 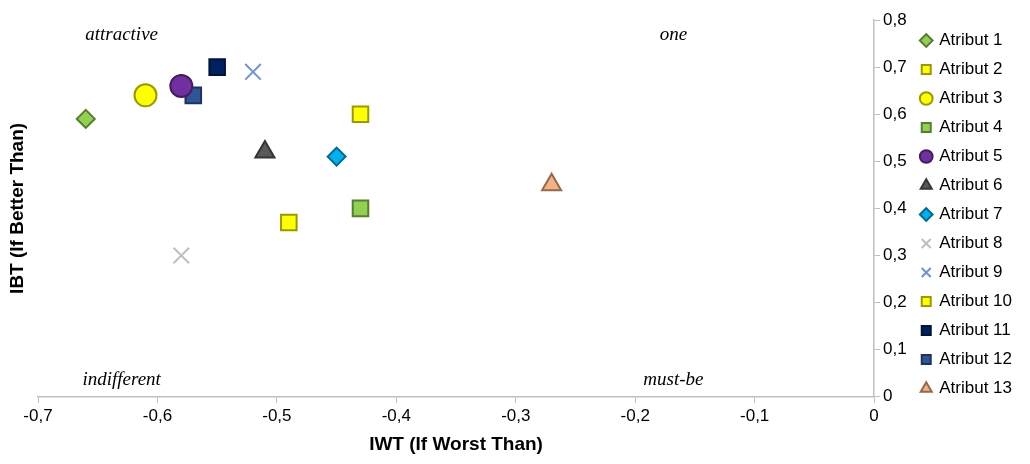 What do you see at coordinates (895, 349) in the screenshot?
I see `y-tick-label: 0,1` at bounding box center [895, 349].